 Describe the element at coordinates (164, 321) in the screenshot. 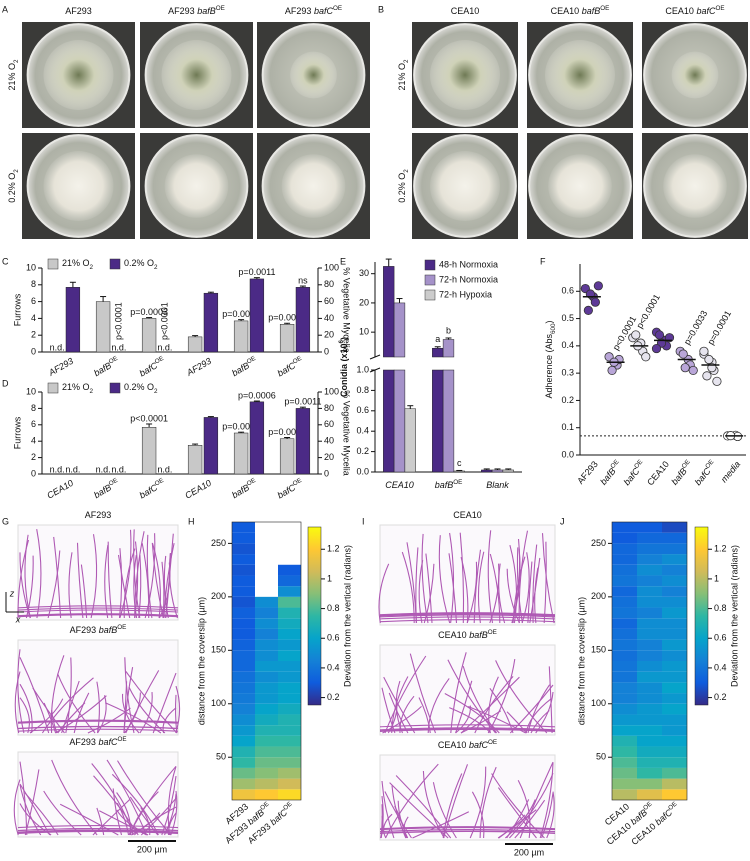

I see `annotation: p<0.0001` at that location.